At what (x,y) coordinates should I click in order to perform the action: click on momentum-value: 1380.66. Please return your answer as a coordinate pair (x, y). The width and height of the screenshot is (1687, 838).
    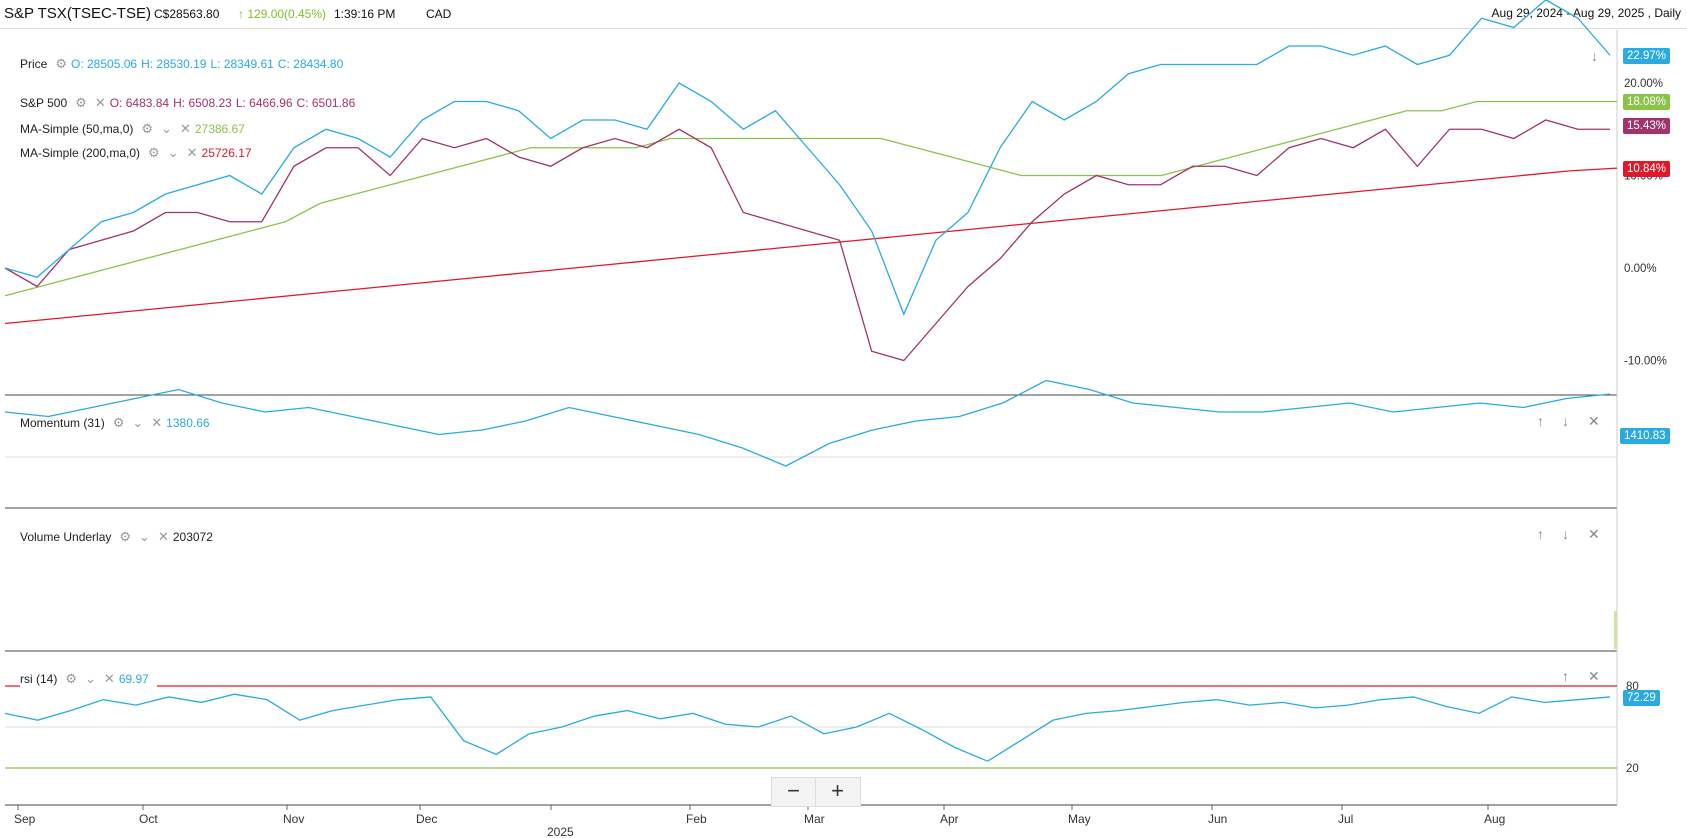
    Looking at the image, I should click on (188, 423).